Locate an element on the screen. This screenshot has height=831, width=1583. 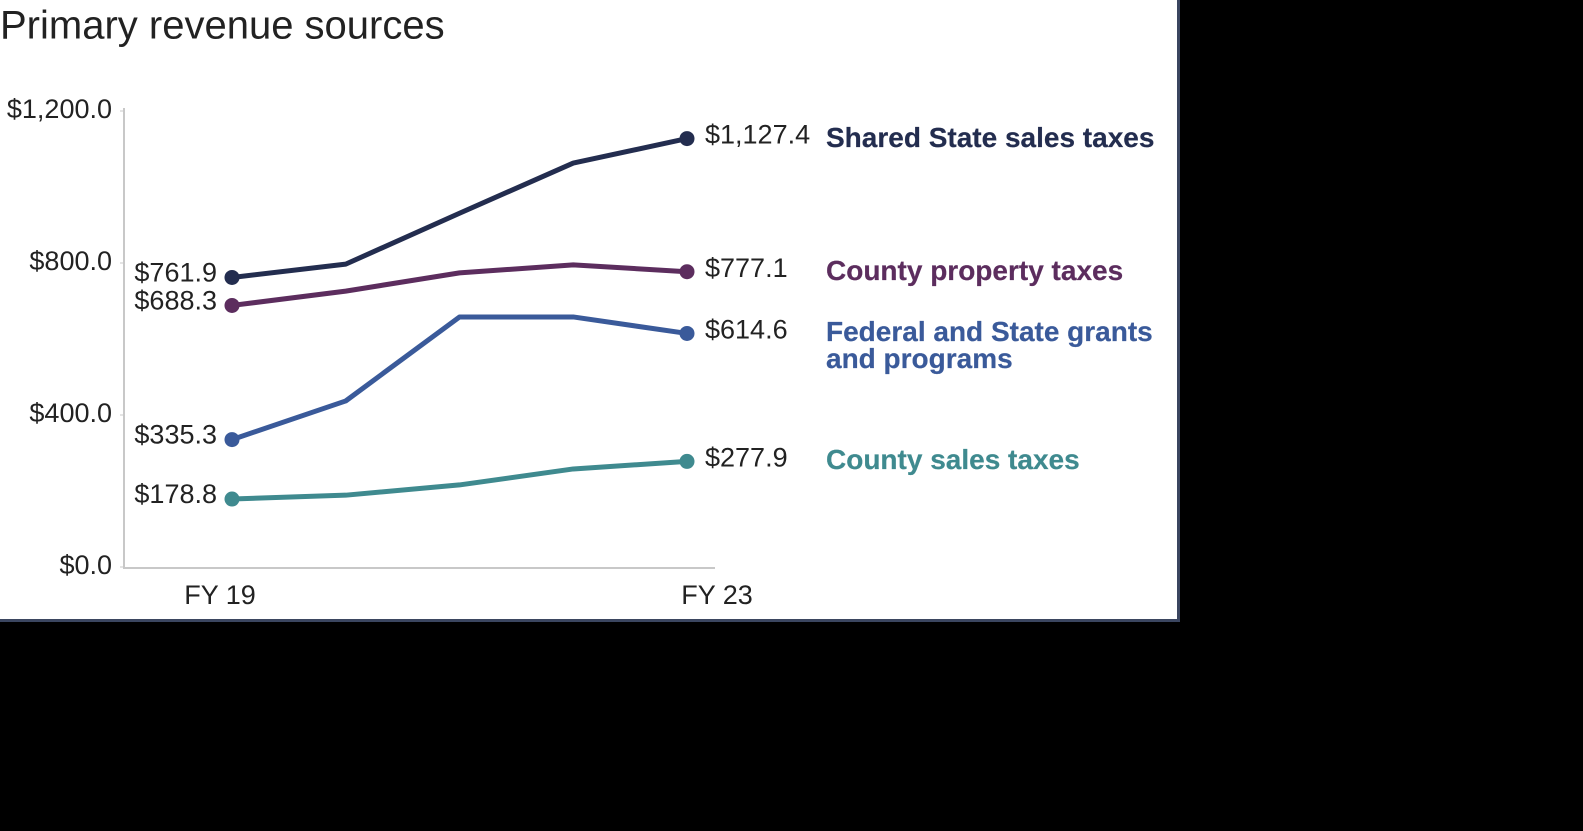
x-tick-label: FY 23 is located at coordinates (717, 595).